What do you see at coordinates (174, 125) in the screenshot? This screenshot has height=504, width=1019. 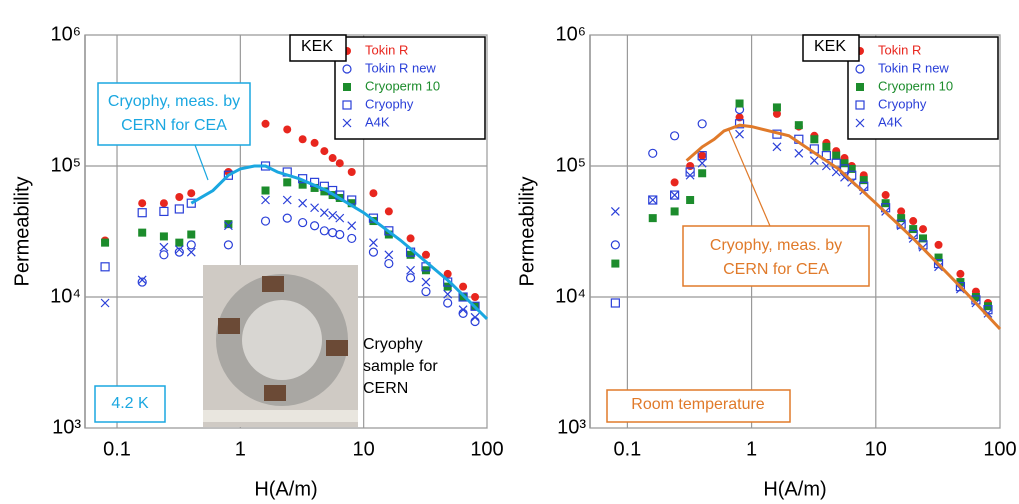 I see `annotation: CERN for CEA` at bounding box center [174, 125].